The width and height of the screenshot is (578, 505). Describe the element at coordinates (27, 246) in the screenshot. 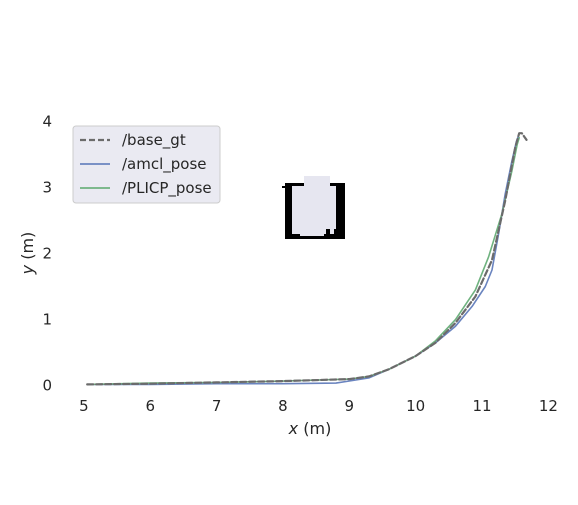

I see `y-axis-label-unit: (m)` at that location.